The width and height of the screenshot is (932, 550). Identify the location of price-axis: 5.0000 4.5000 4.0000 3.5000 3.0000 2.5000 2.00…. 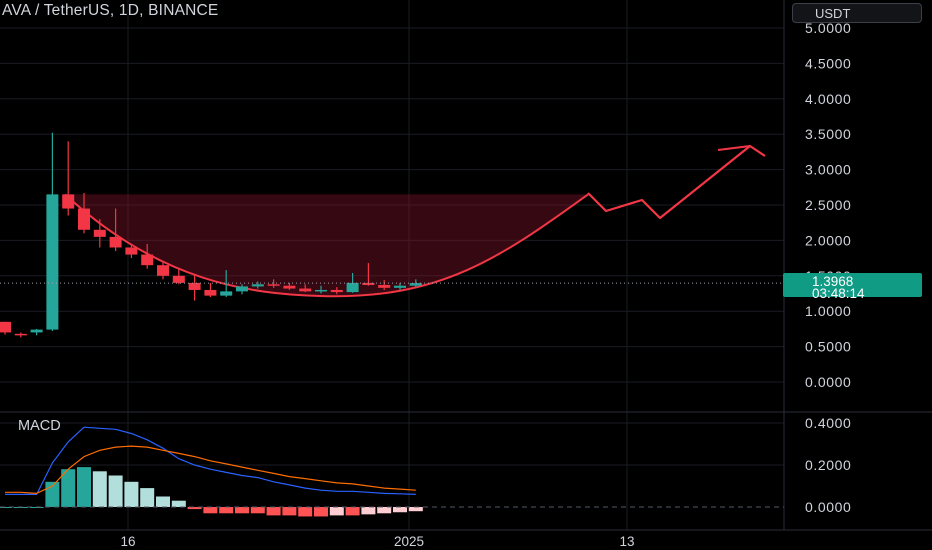
(828, 205).